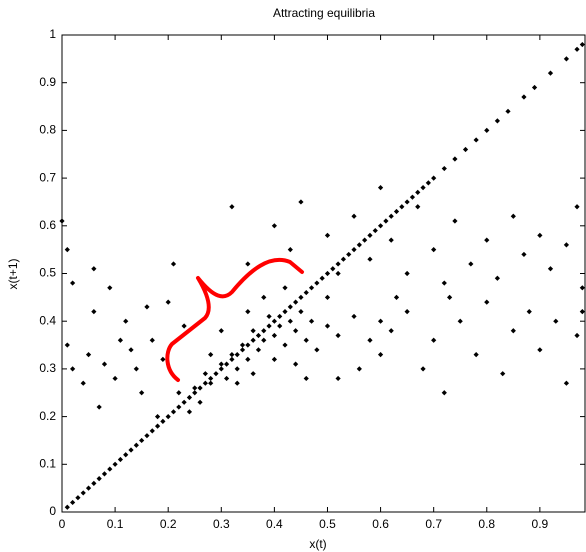 The image size is (586, 552). I want to click on y-tick-label: 0.1, so click(47, 463).